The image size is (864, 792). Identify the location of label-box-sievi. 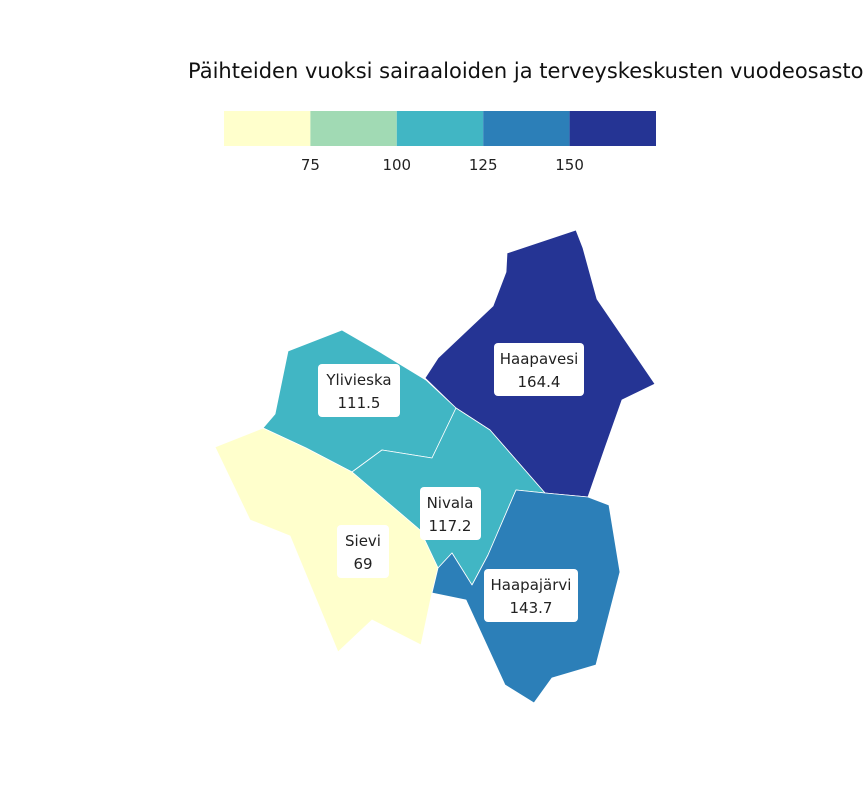
(363, 551).